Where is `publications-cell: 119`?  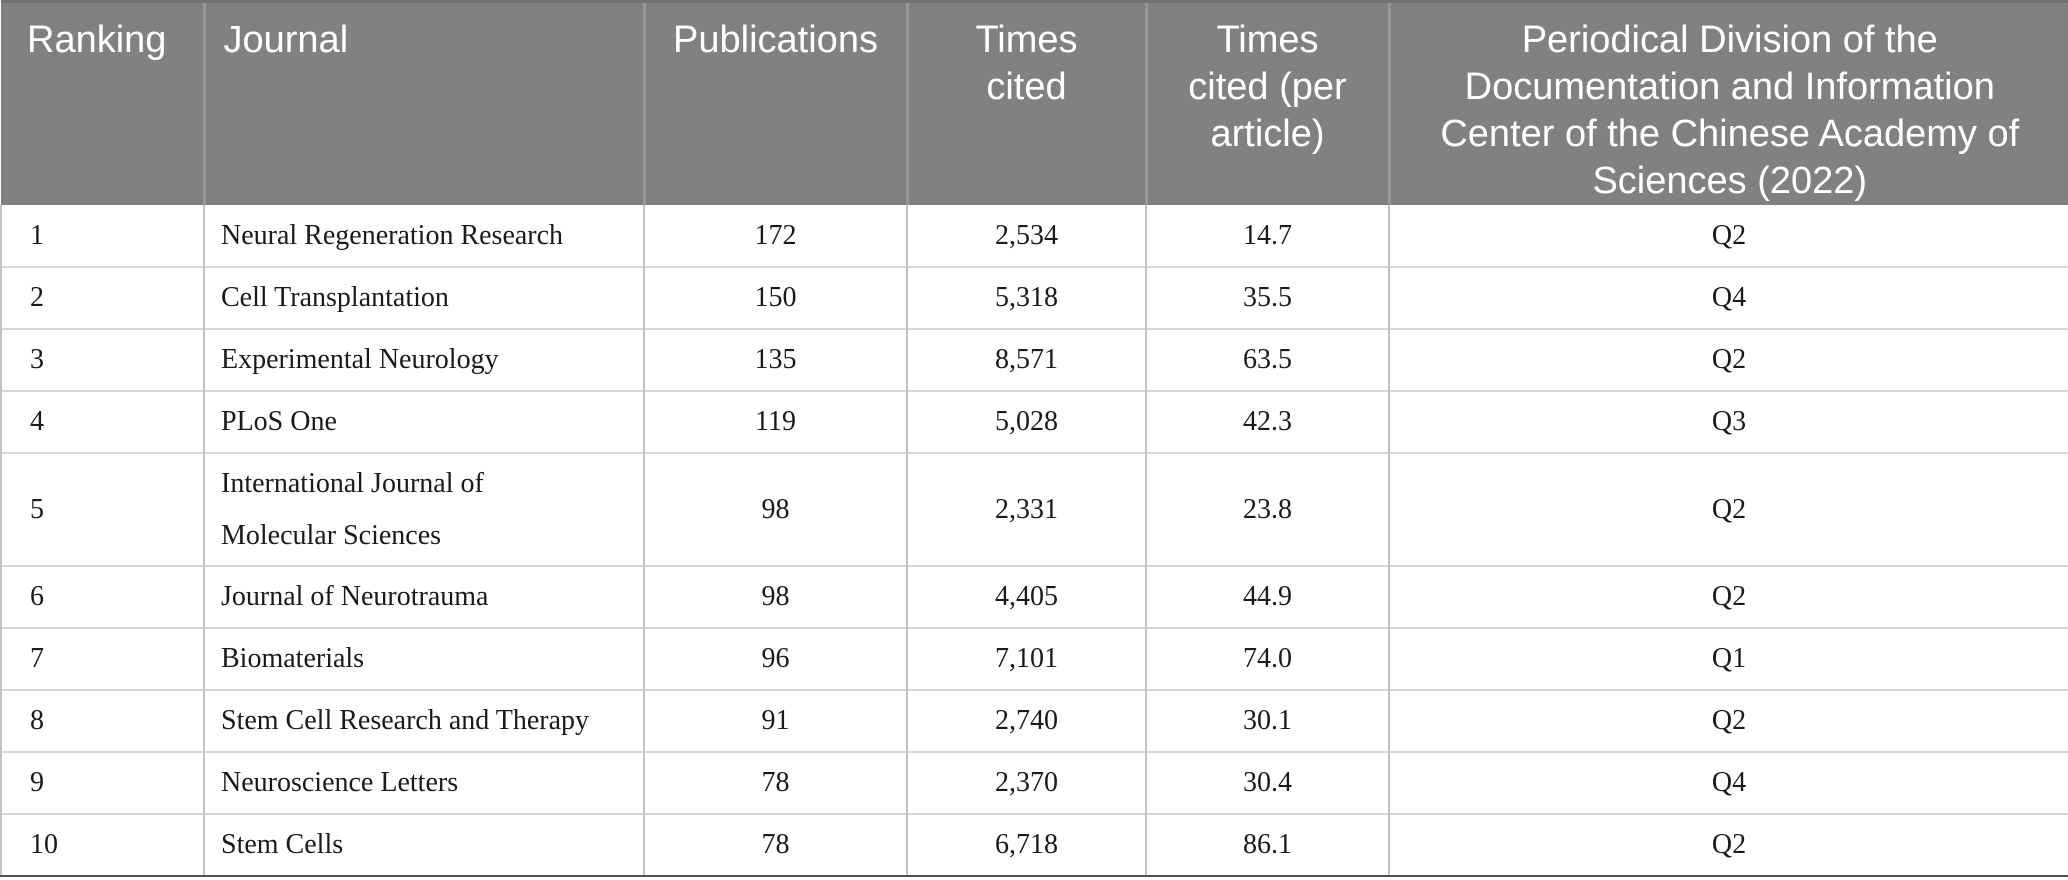
publications-cell: 119 is located at coordinates (775, 421).